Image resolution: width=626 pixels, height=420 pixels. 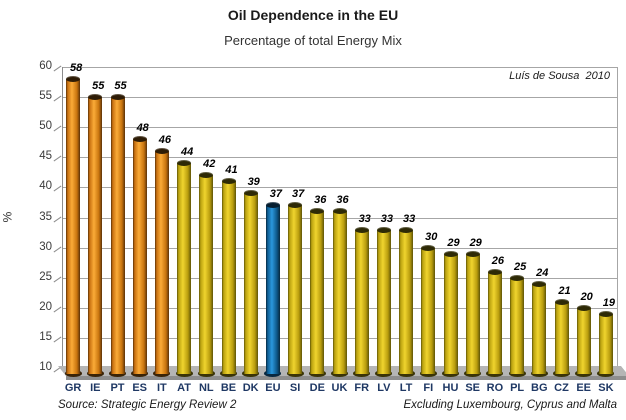 I want to click on category-label-IE: IE, so click(x=95, y=388).